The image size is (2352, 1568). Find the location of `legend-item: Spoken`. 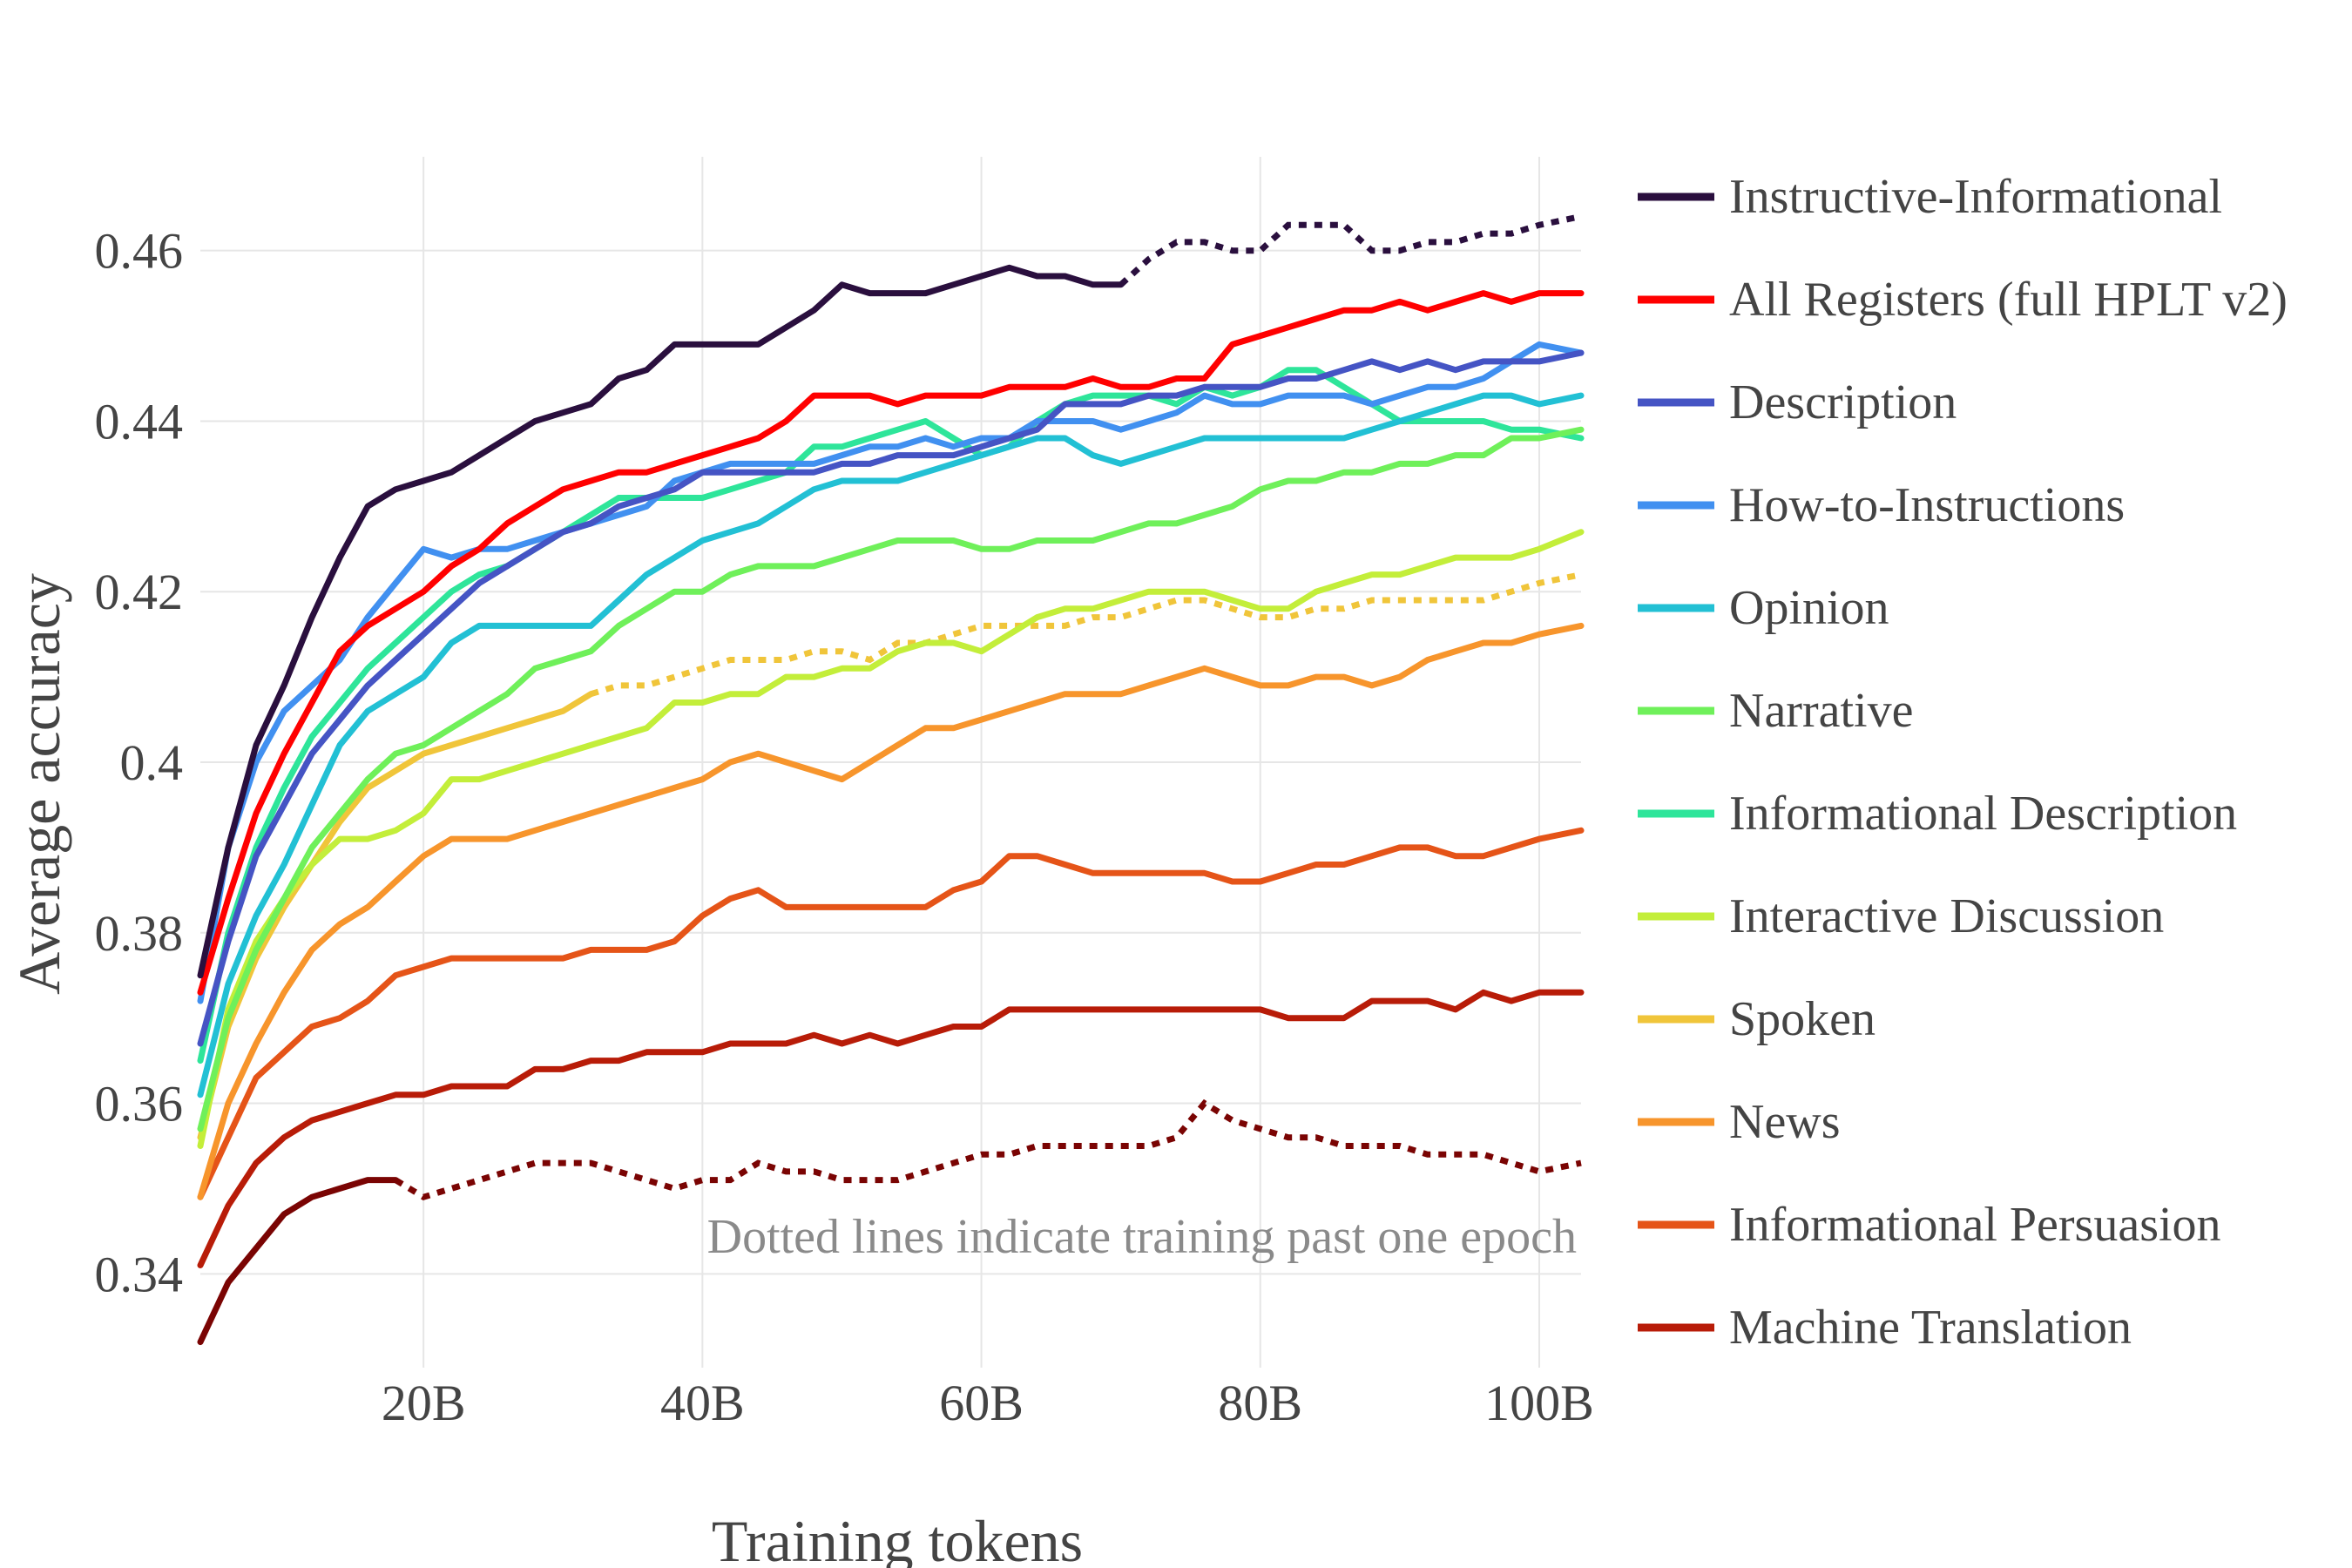

legend-item: Spoken is located at coordinates (1757, 1019).